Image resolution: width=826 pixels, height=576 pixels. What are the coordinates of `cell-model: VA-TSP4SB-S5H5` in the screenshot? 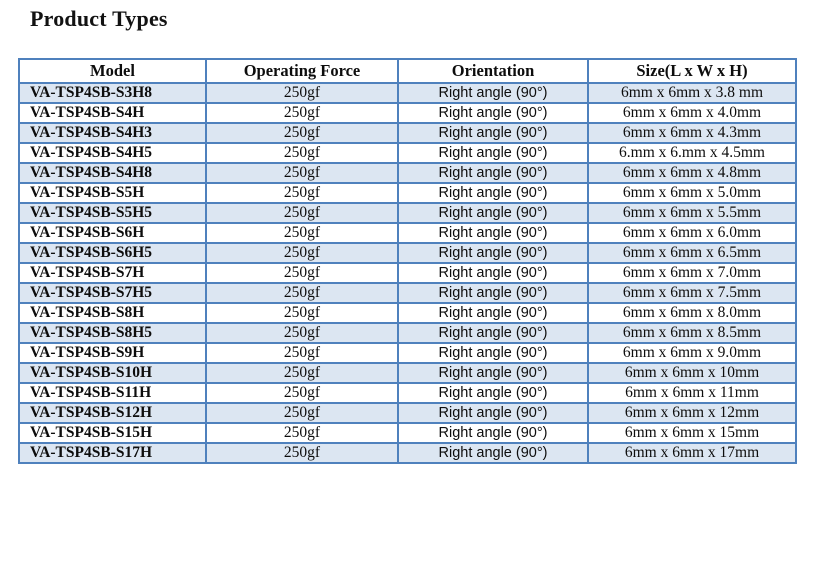 It's located at (112, 213).